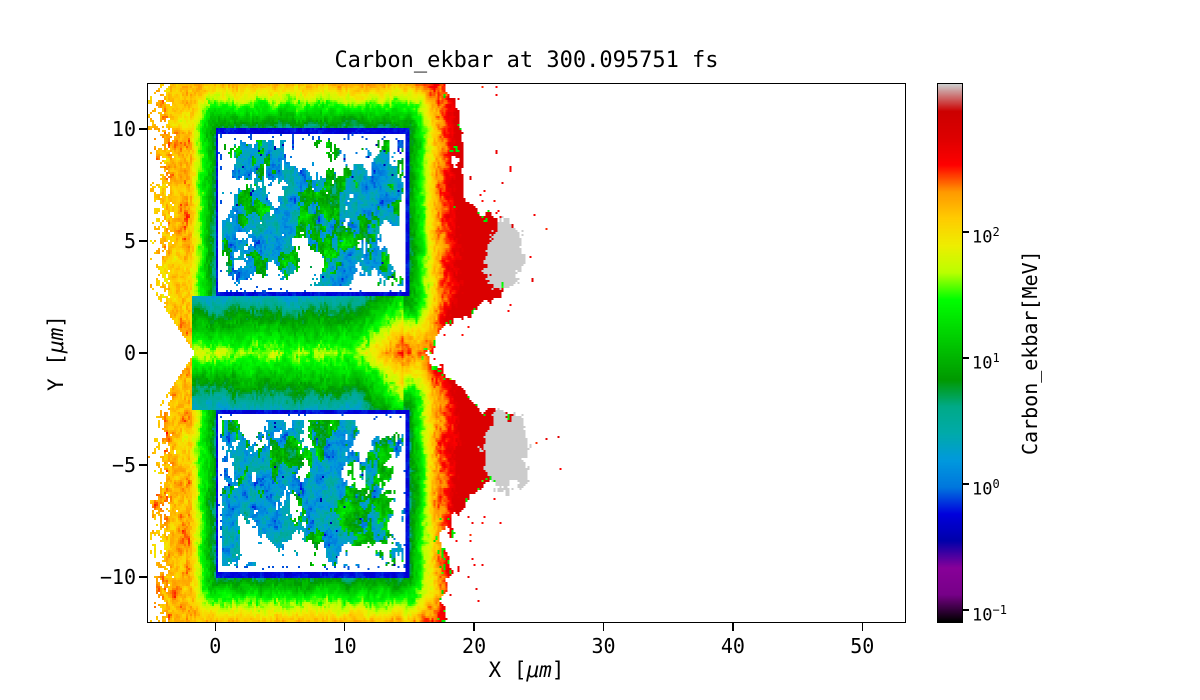 This screenshot has height=700, width=1200. What do you see at coordinates (474, 646) in the screenshot?
I see `x-tick-label: 20` at bounding box center [474, 646].